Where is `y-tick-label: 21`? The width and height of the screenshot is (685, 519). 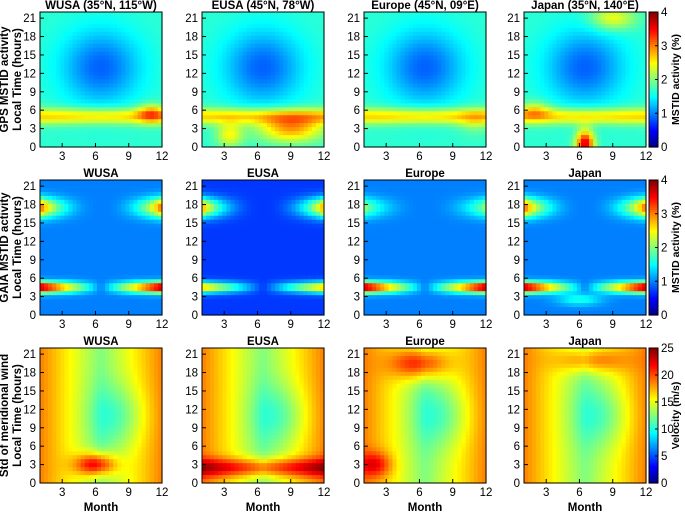
y-tick-label: 21 is located at coordinates (353, 19).